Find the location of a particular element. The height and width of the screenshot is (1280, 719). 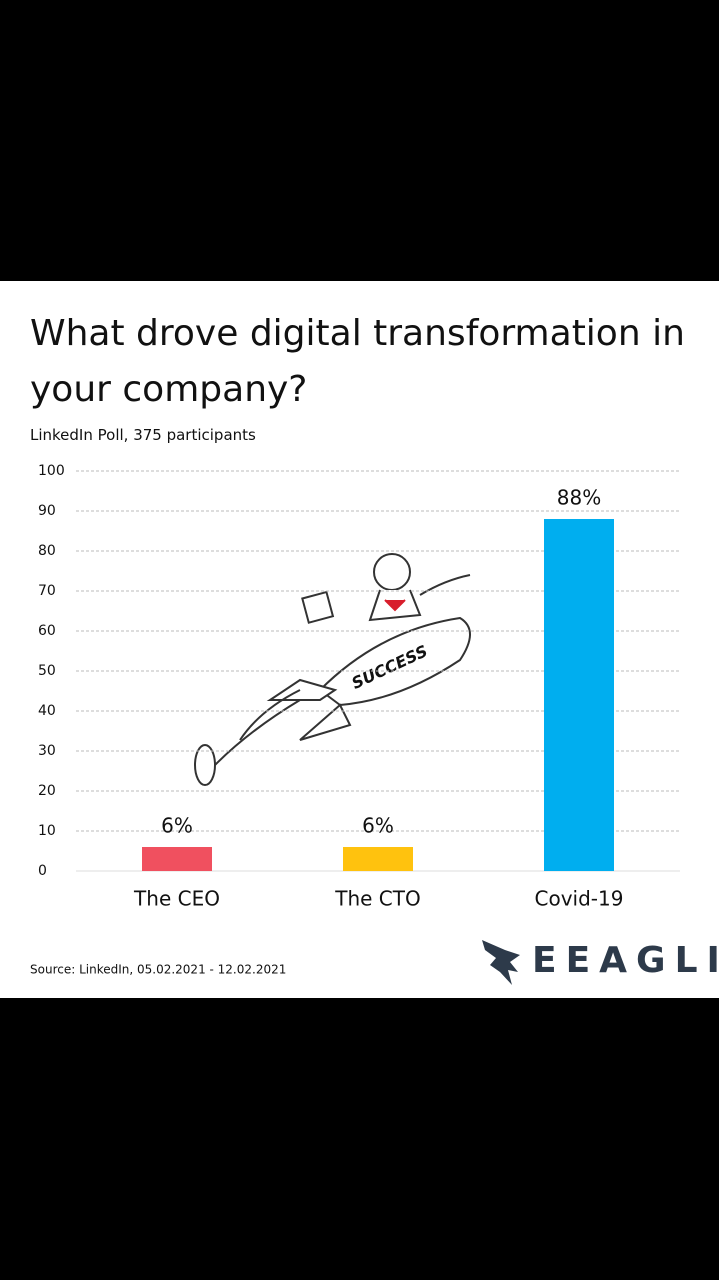

y-tick-label: 10 is located at coordinates (47, 831).